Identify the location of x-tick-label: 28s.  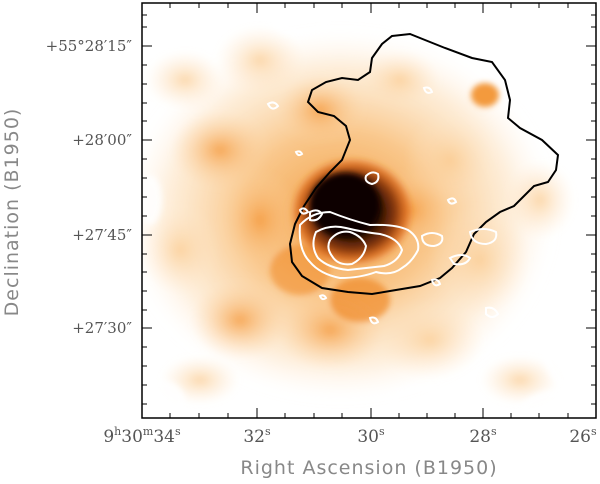
(483, 436).